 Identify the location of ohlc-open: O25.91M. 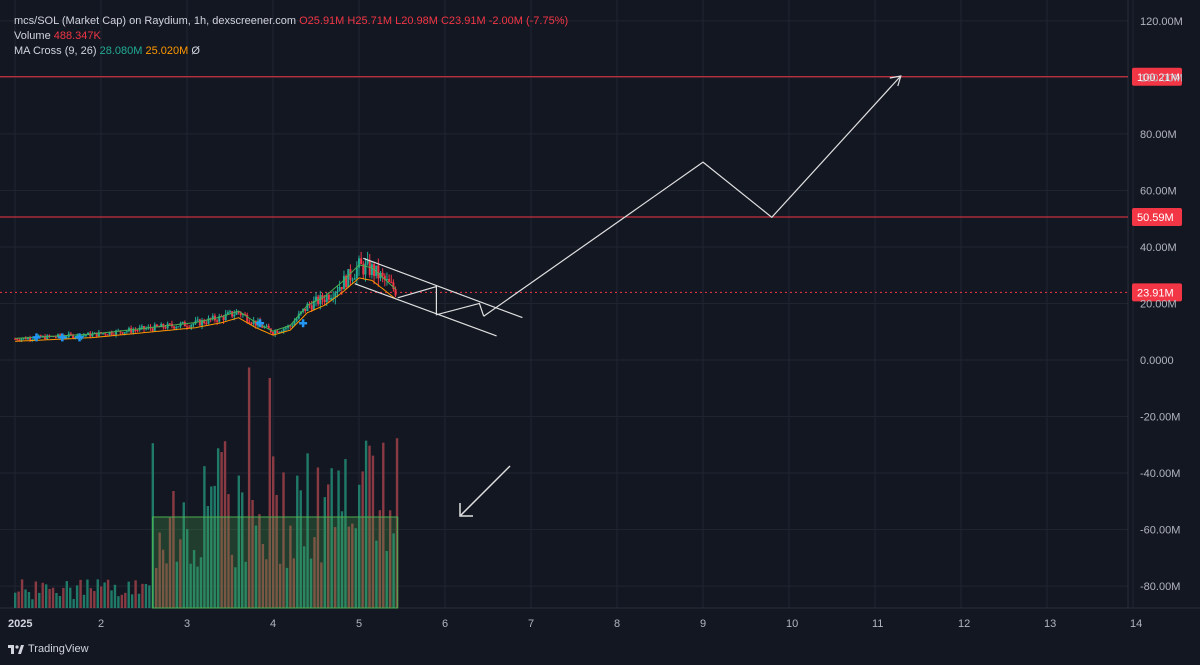
(322, 21).